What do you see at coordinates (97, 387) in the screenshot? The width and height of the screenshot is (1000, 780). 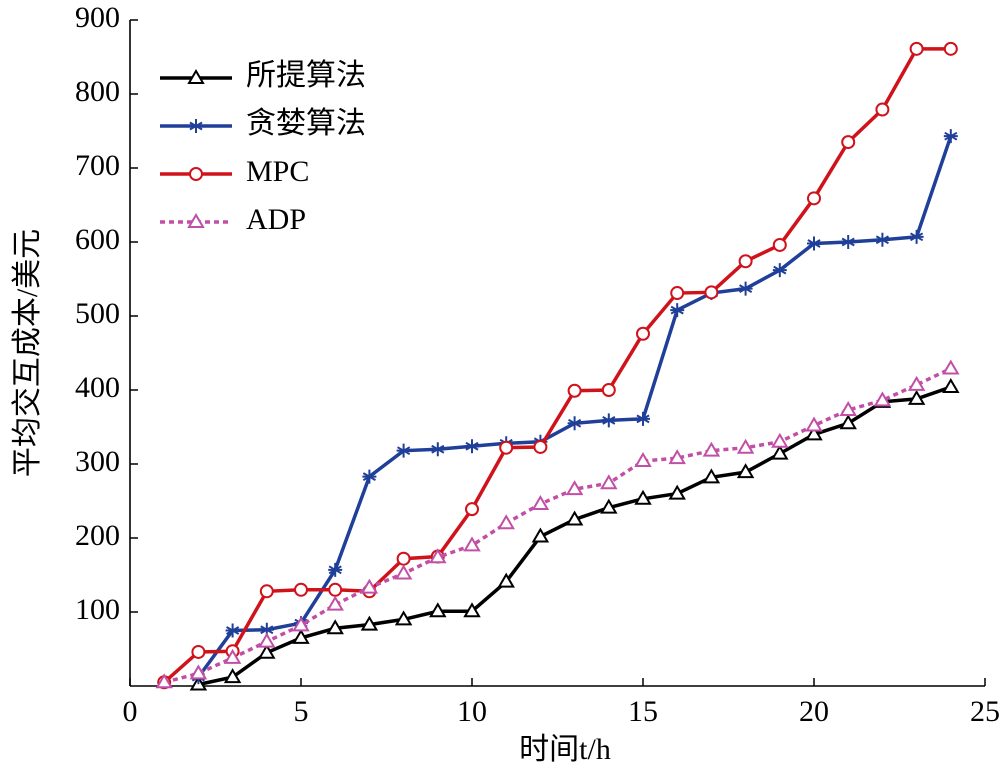 I see `y-tick-label: 400` at bounding box center [97, 387].